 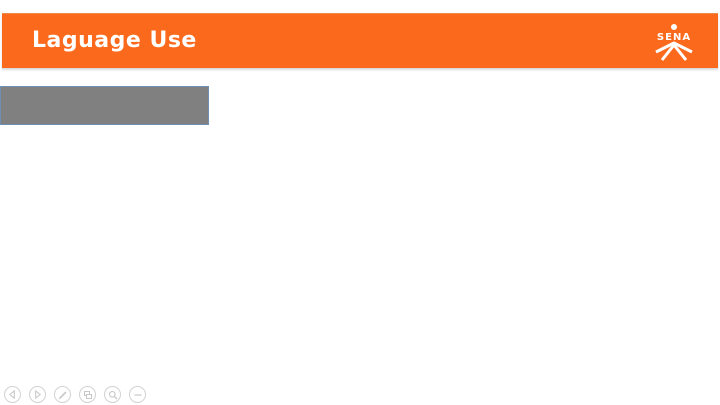 What do you see at coordinates (114, 41) in the screenshot?
I see `slide-title: Laguage Use` at bounding box center [114, 41].